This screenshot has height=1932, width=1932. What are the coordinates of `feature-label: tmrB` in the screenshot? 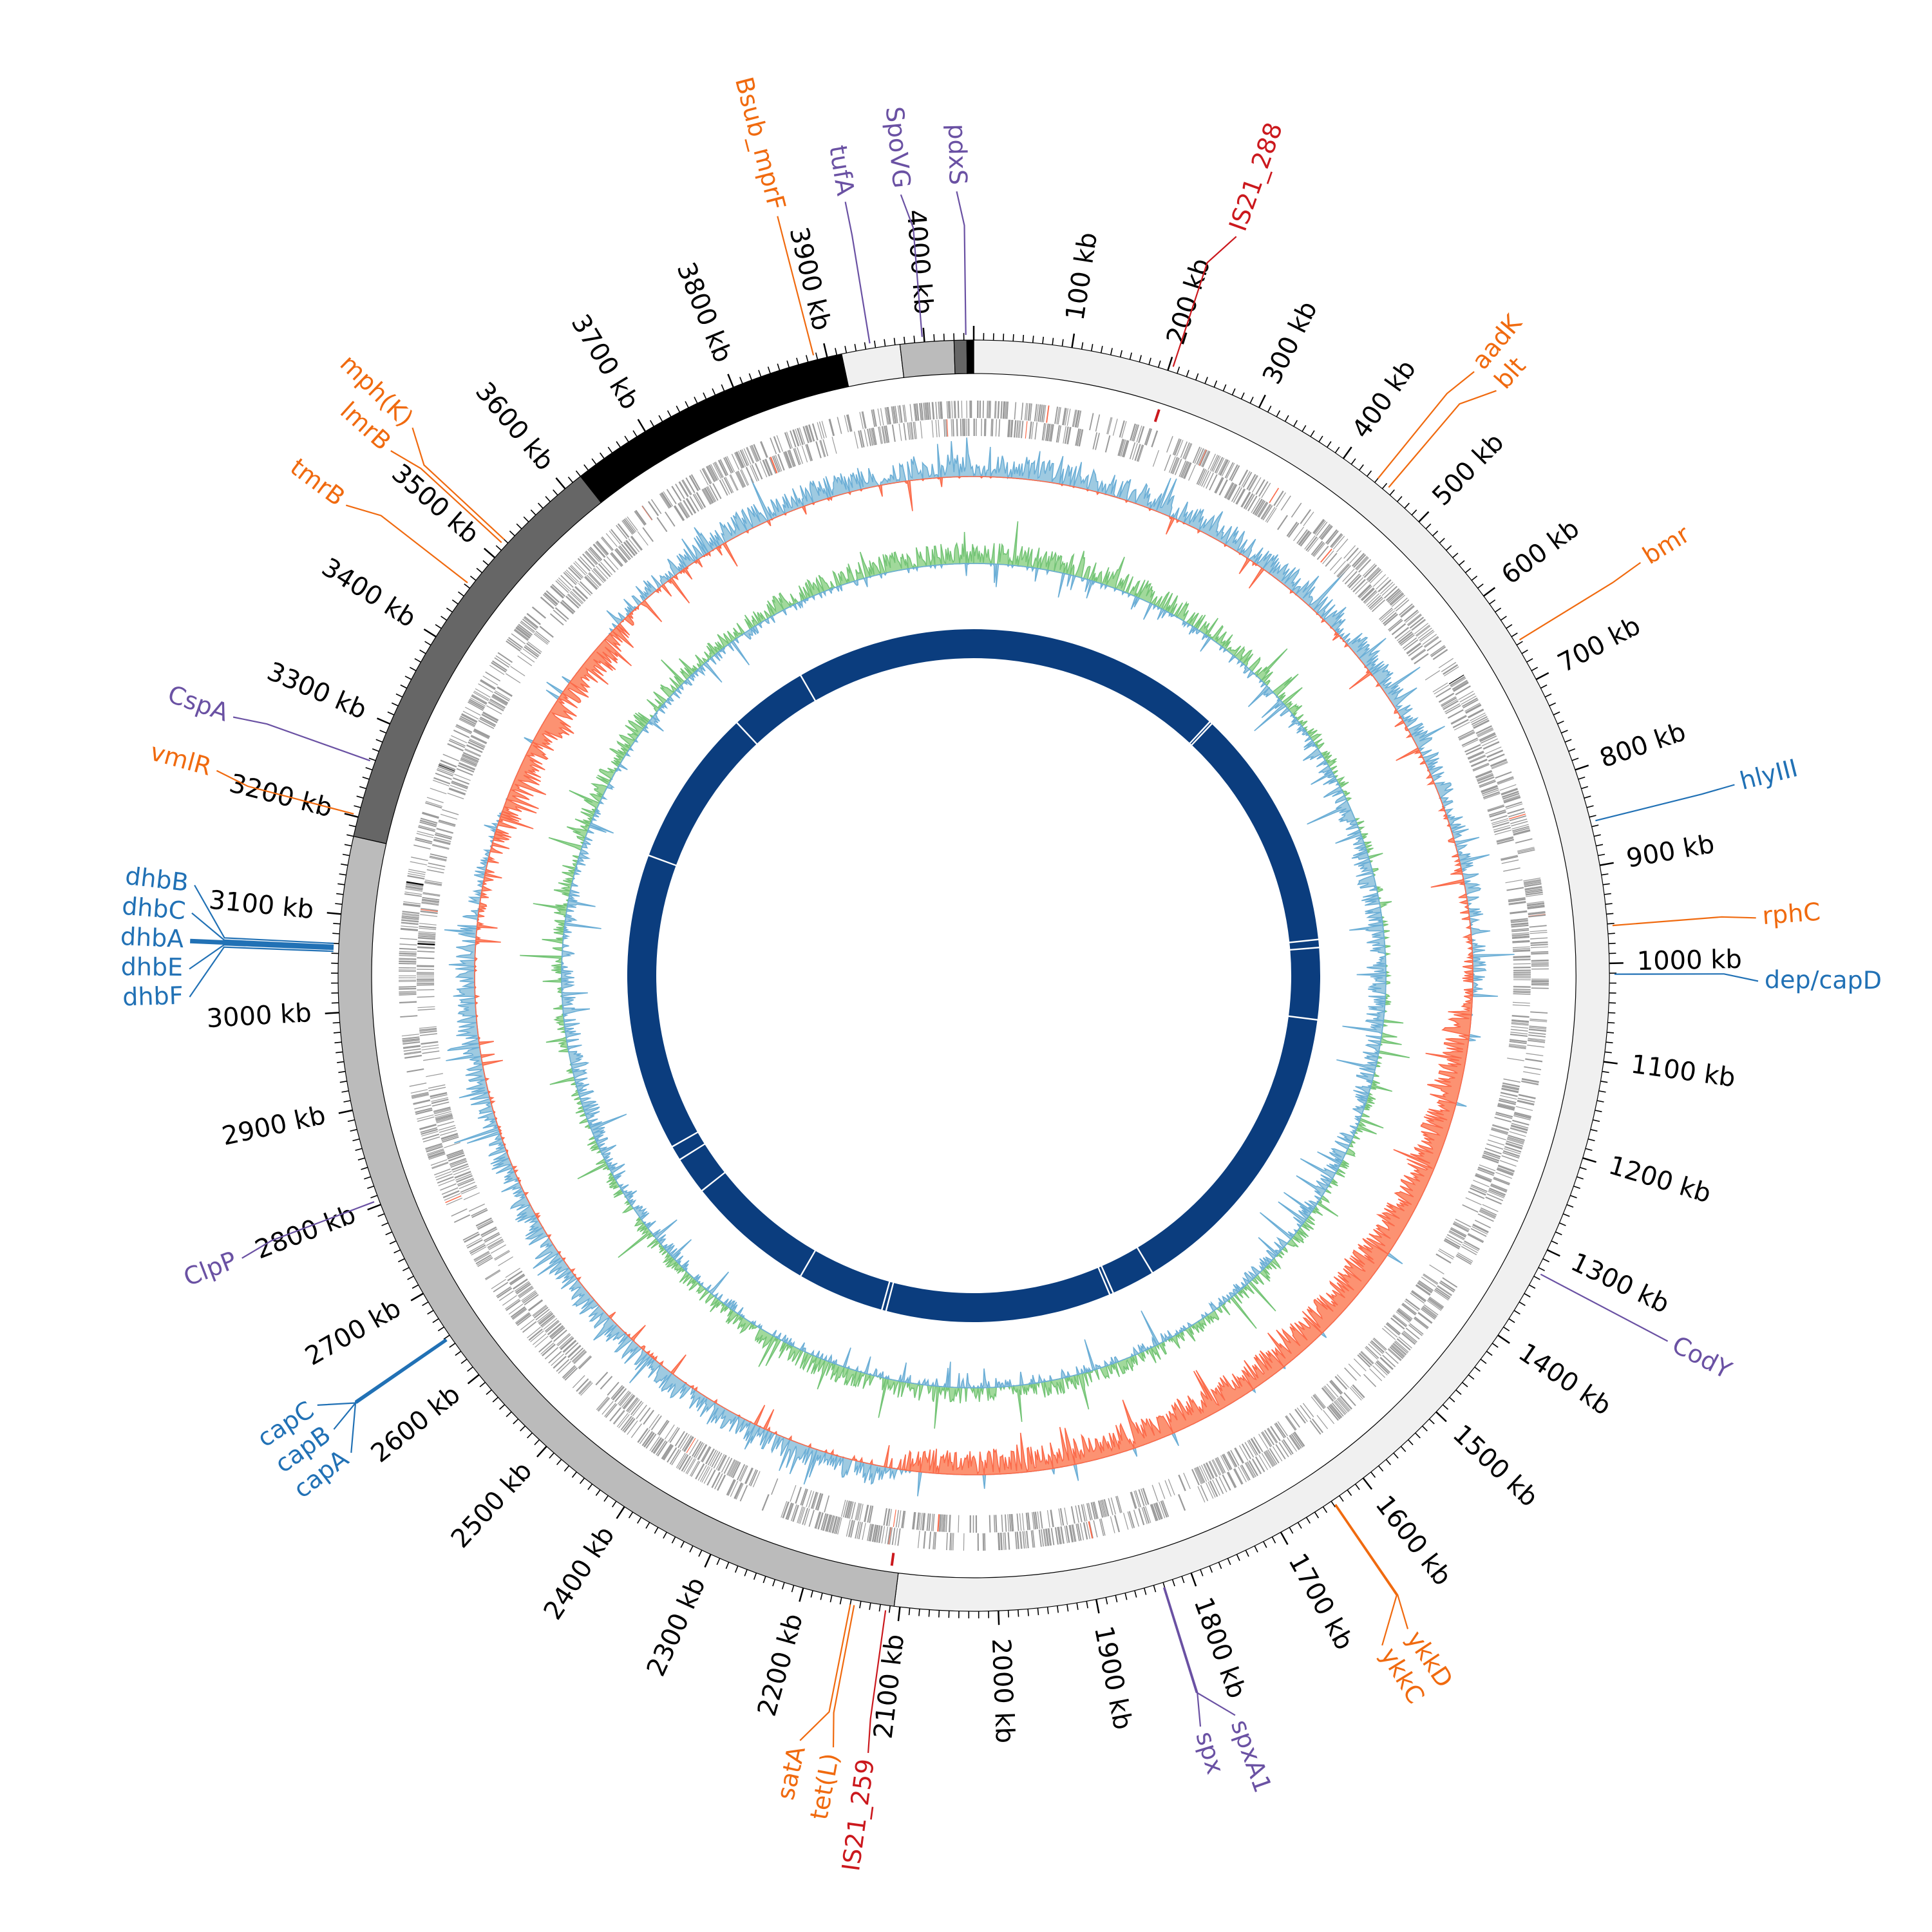 It's located at (318, 482).